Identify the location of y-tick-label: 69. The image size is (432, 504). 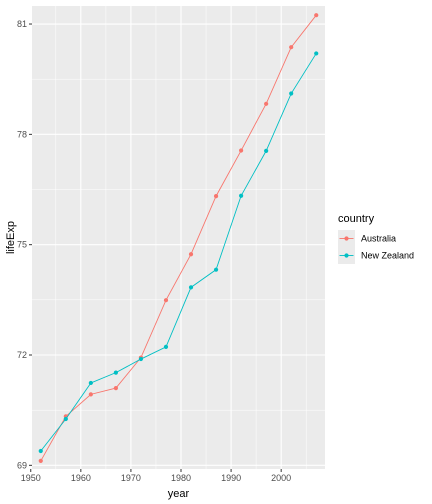
(22, 465).